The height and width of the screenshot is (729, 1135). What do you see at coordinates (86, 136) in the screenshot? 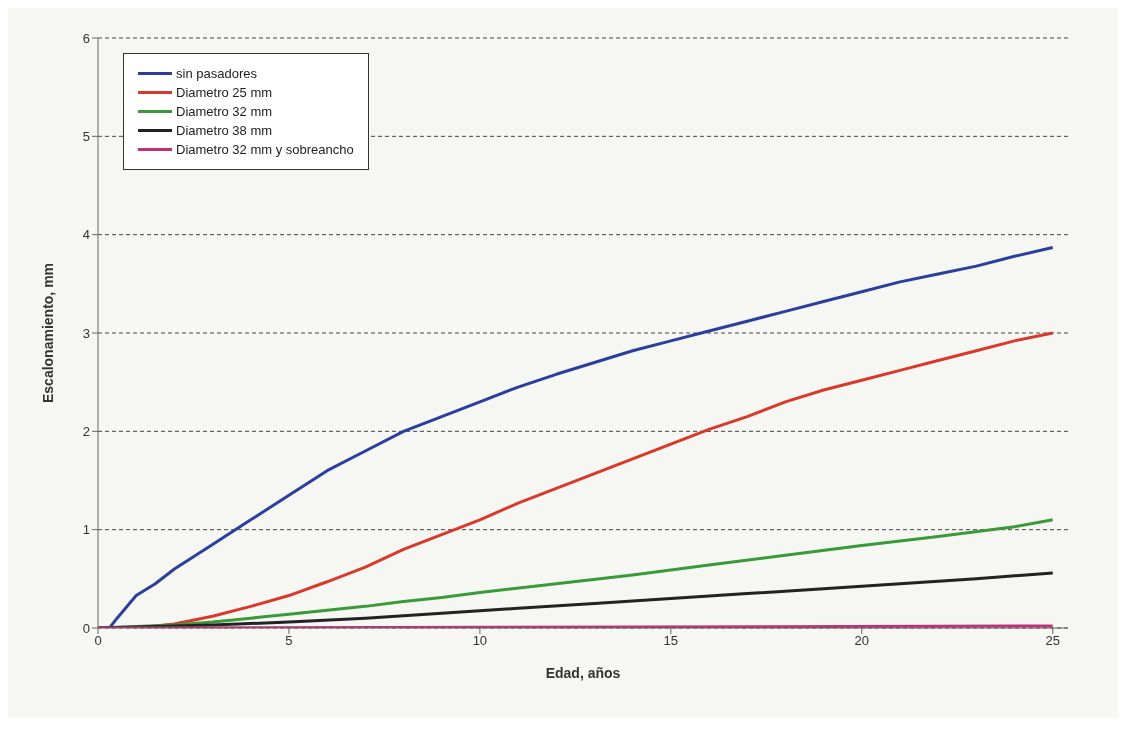
I see `y-tick-label: 5` at bounding box center [86, 136].